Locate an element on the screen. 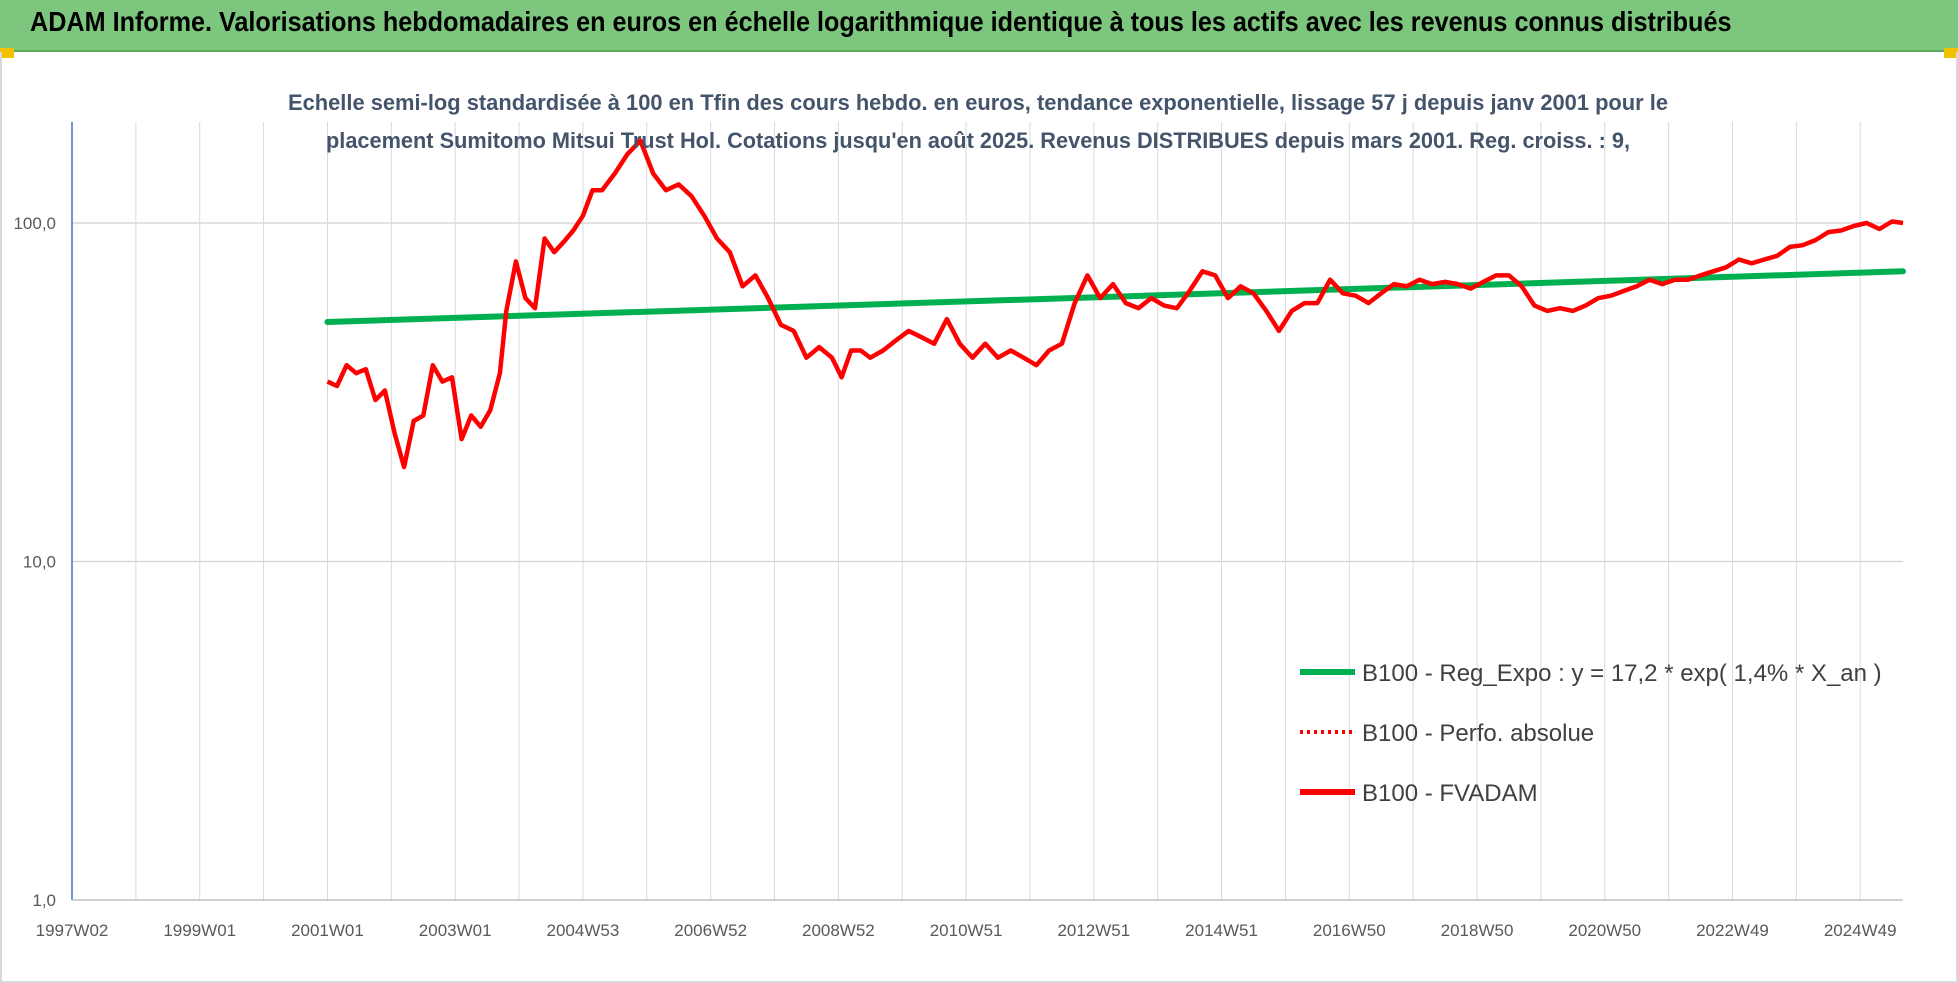 Image resolution: width=1958 pixels, height=983 pixels. x-tick-label: 2022W49 is located at coordinates (1732, 930).